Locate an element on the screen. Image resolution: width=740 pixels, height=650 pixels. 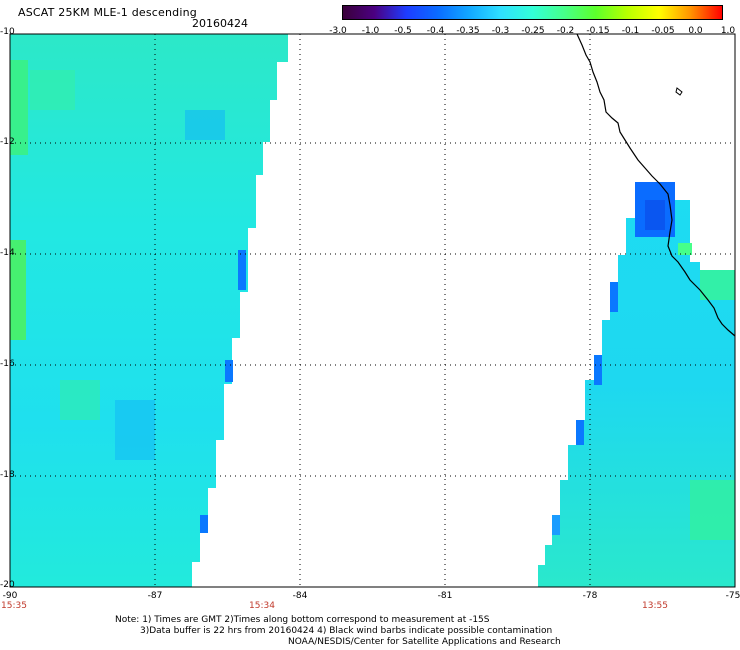
colorbar-label: -3.0 is located at coordinates (338, 31).